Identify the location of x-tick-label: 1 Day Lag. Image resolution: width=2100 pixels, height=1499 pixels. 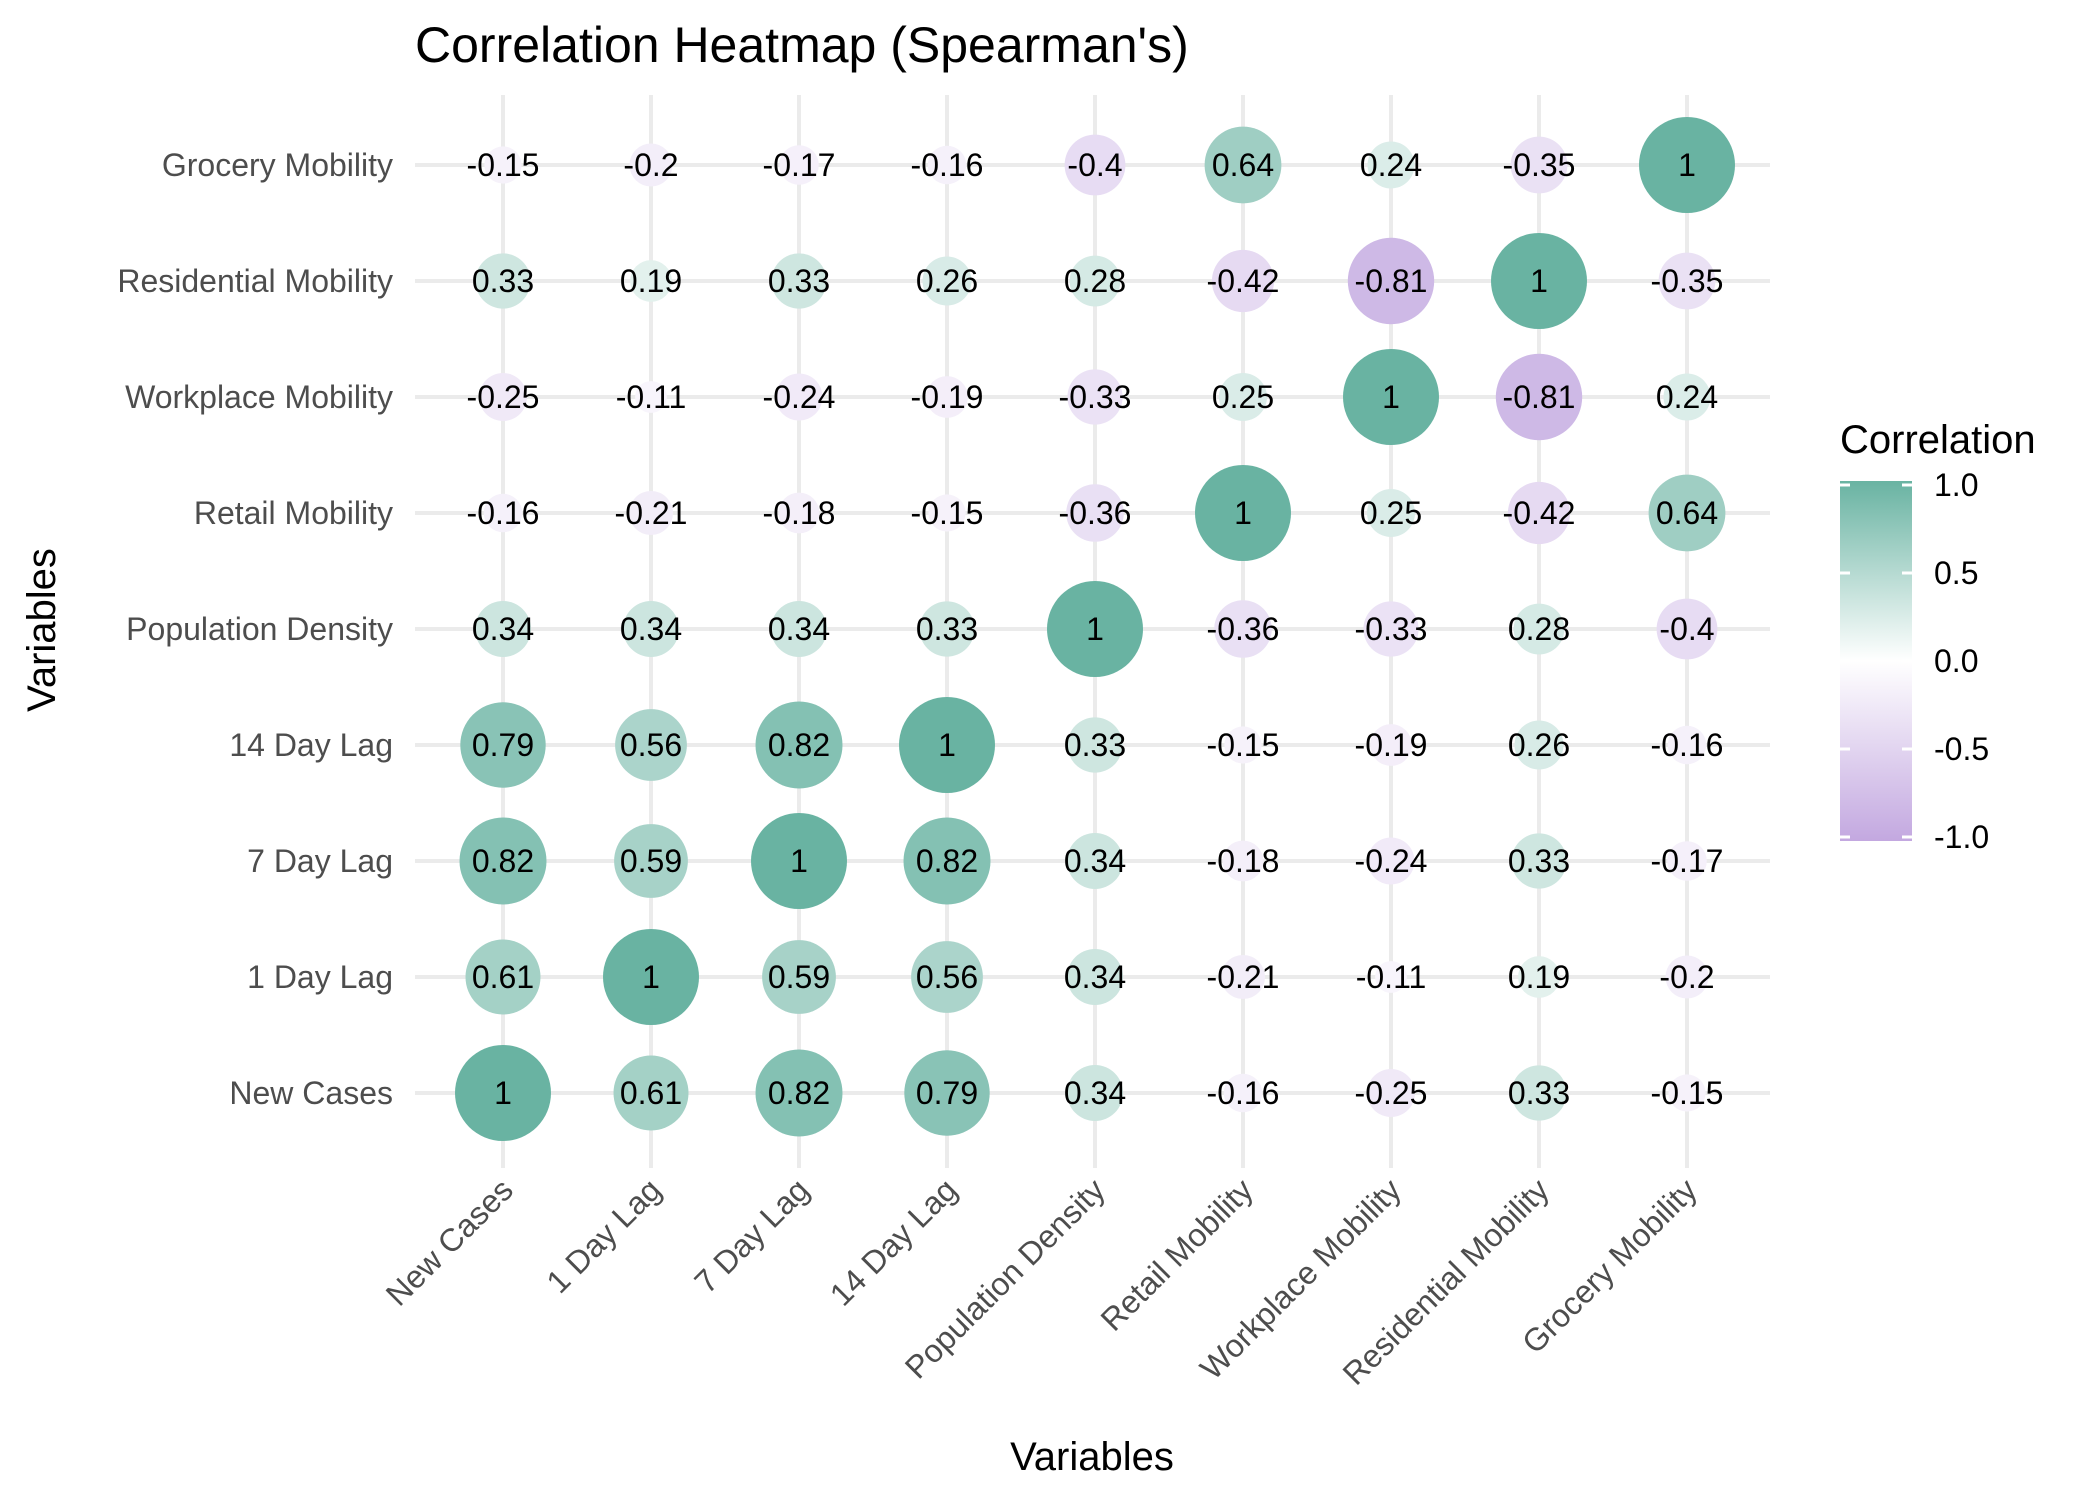
(603, 1235).